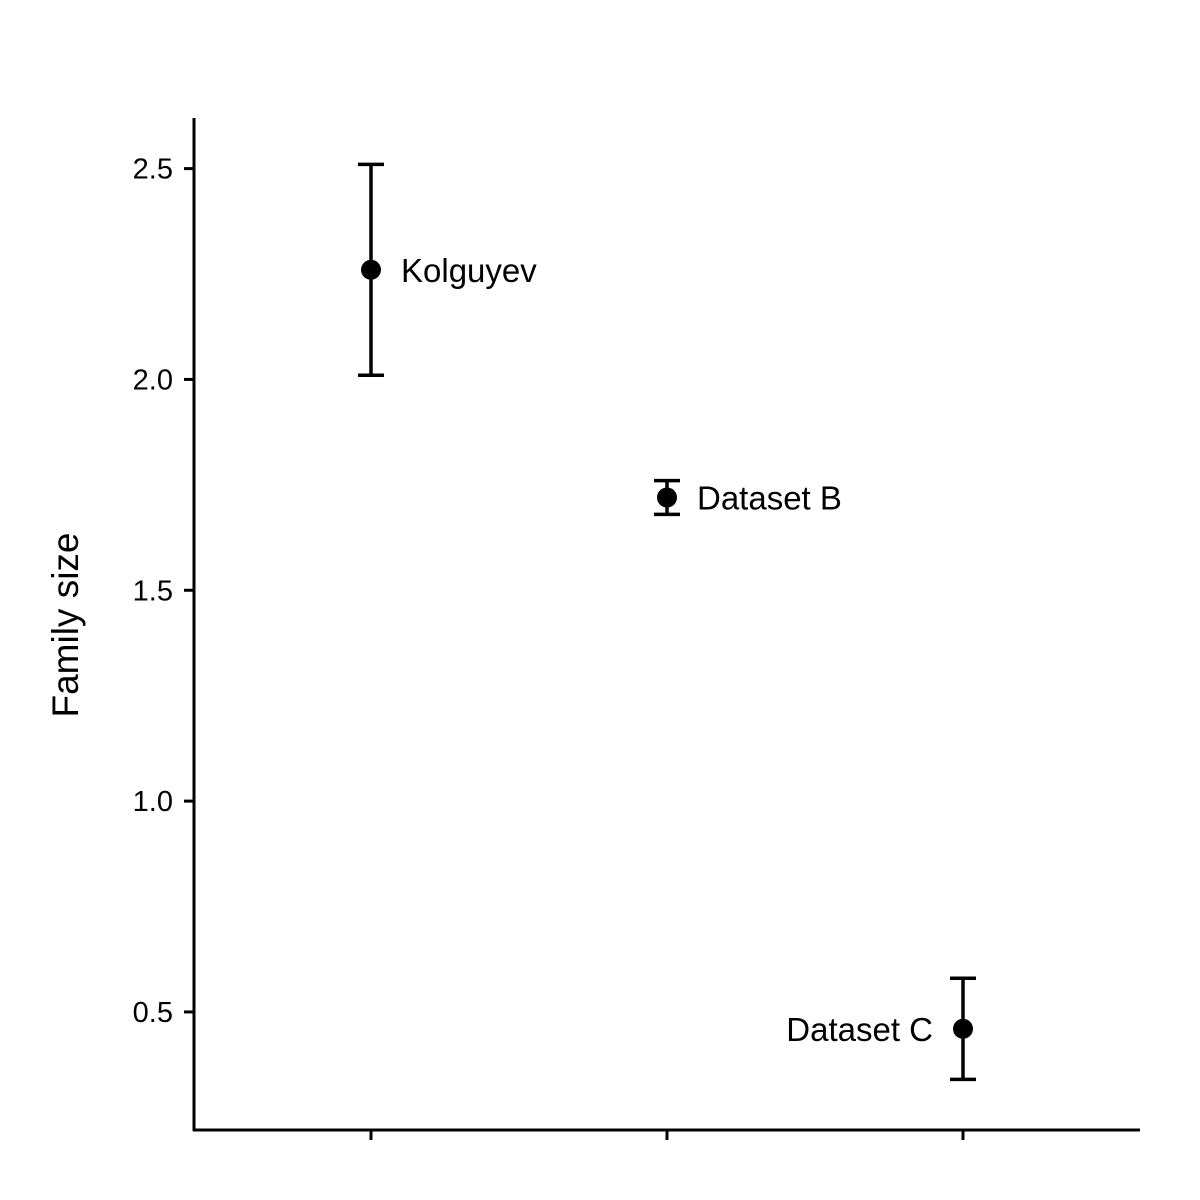 Image resolution: width=1200 pixels, height=1200 pixels. What do you see at coordinates (153, 170) in the screenshot?
I see `y-tick-label: 2.5` at bounding box center [153, 170].